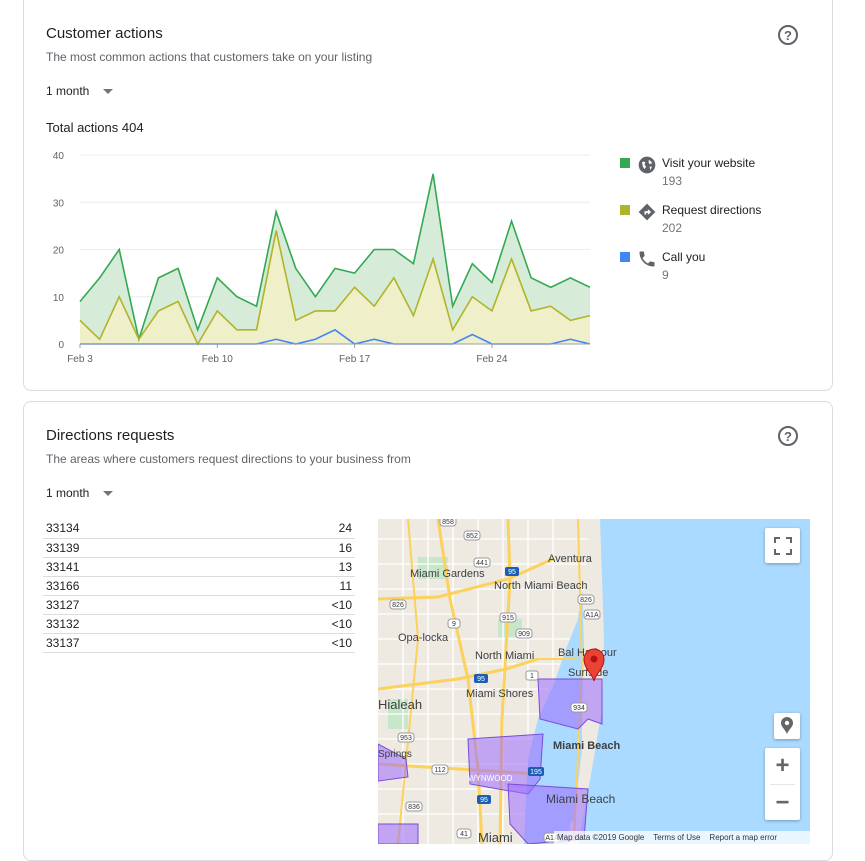 Image resolution: width=865 pixels, height=861 pixels. I want to click on road-shield: 441, so click(482, 563).